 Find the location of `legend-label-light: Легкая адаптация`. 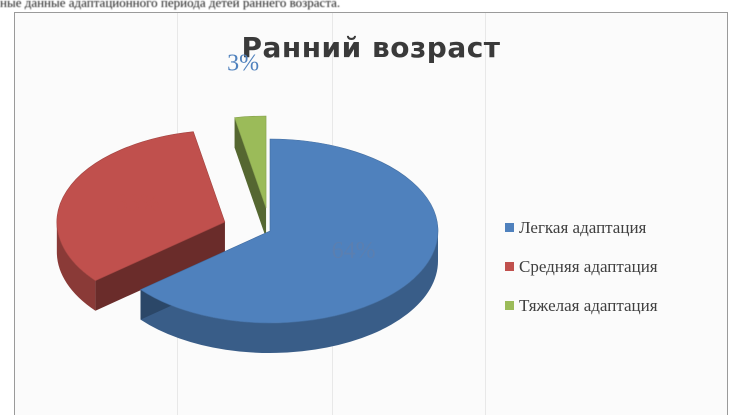

legend-label-light: Легкая адаптация is located at coordinates (583, 227).